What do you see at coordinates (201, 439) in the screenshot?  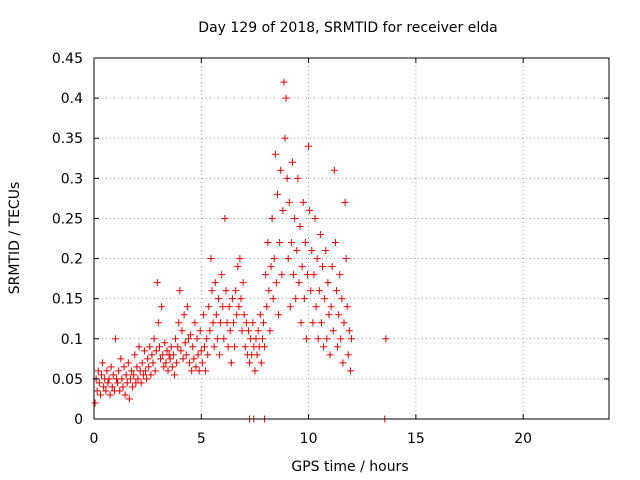 I see `x-tick-label: 5` at bounding box center [201, 439].